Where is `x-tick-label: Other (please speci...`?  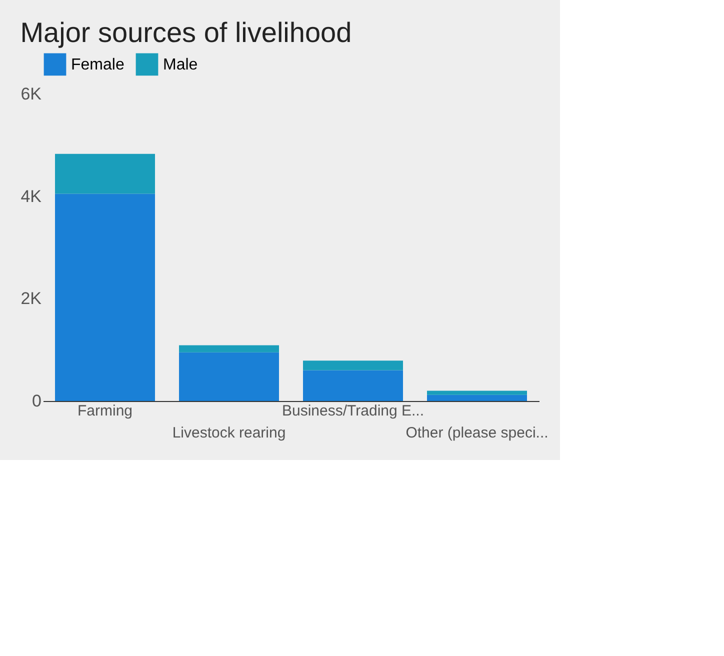 x-tick-label: Other (please speci... is located at coordinates (477, 433).